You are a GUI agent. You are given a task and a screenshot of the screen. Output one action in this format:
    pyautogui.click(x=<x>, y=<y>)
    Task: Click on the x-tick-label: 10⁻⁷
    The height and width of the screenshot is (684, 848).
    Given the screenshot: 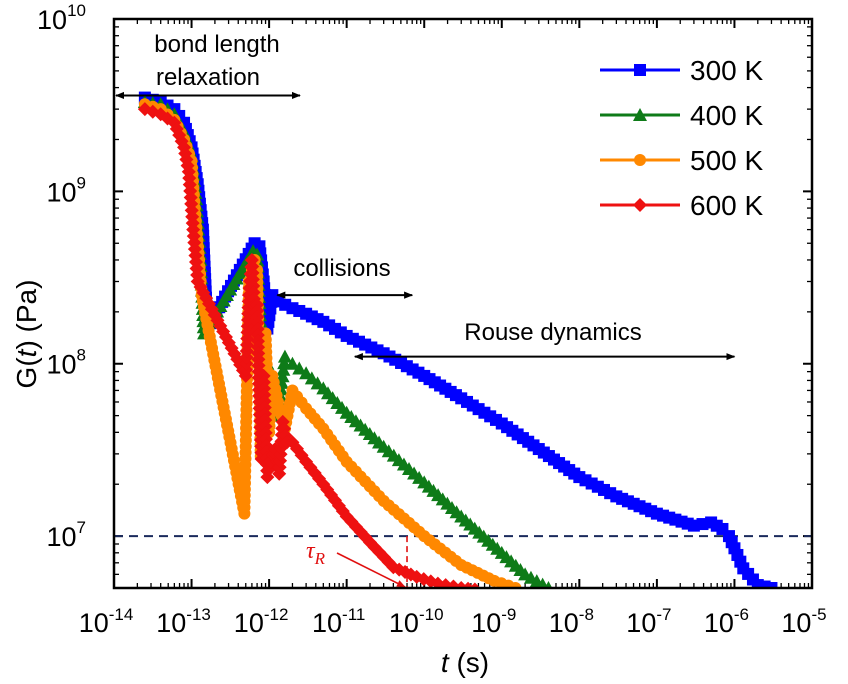 What is the action you would take?
    pyautogui.click(x=648, y=621)
    